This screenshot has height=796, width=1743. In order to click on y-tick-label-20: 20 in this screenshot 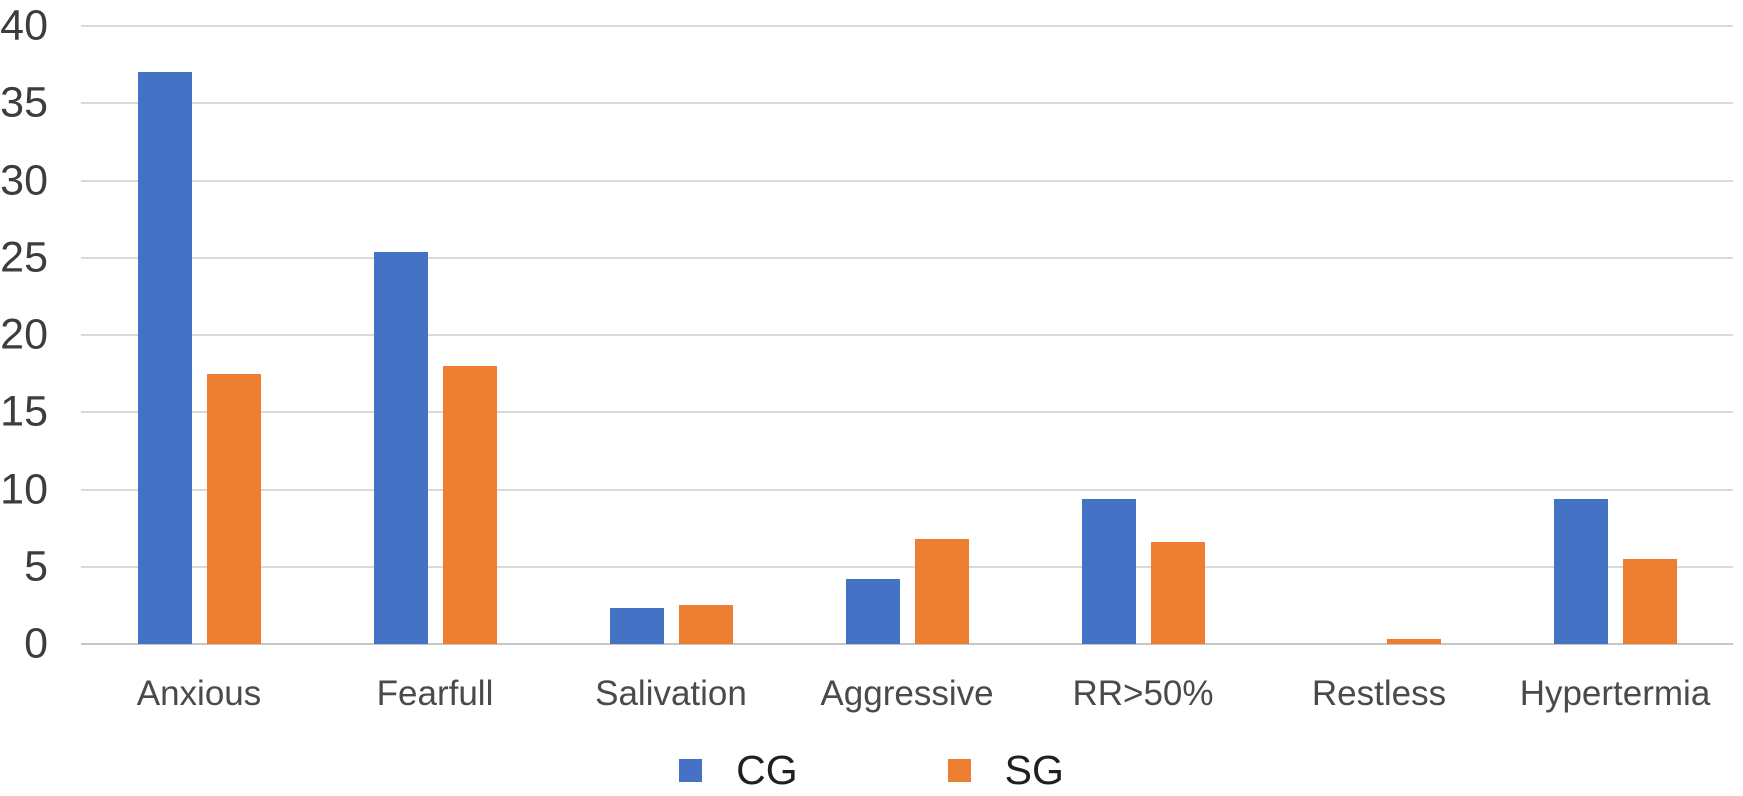, I will do `click(24, 334)`.